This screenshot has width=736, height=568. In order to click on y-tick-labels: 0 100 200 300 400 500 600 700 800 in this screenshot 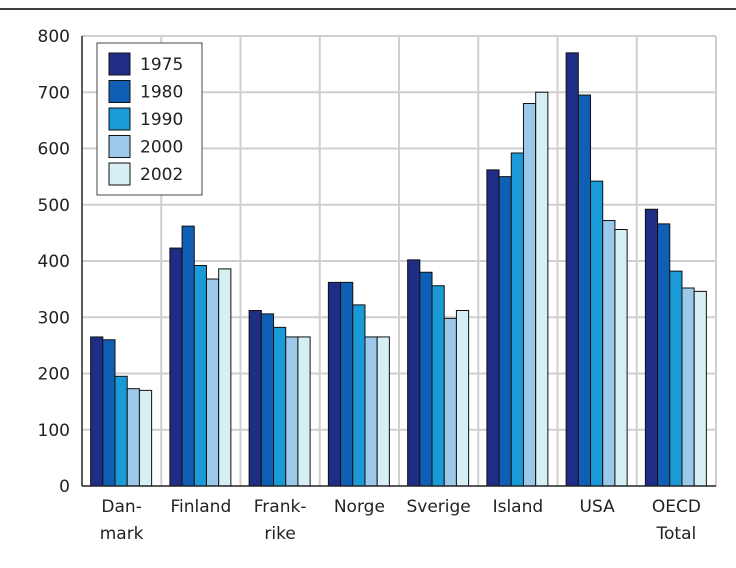, I will do `click(54, 262)`.